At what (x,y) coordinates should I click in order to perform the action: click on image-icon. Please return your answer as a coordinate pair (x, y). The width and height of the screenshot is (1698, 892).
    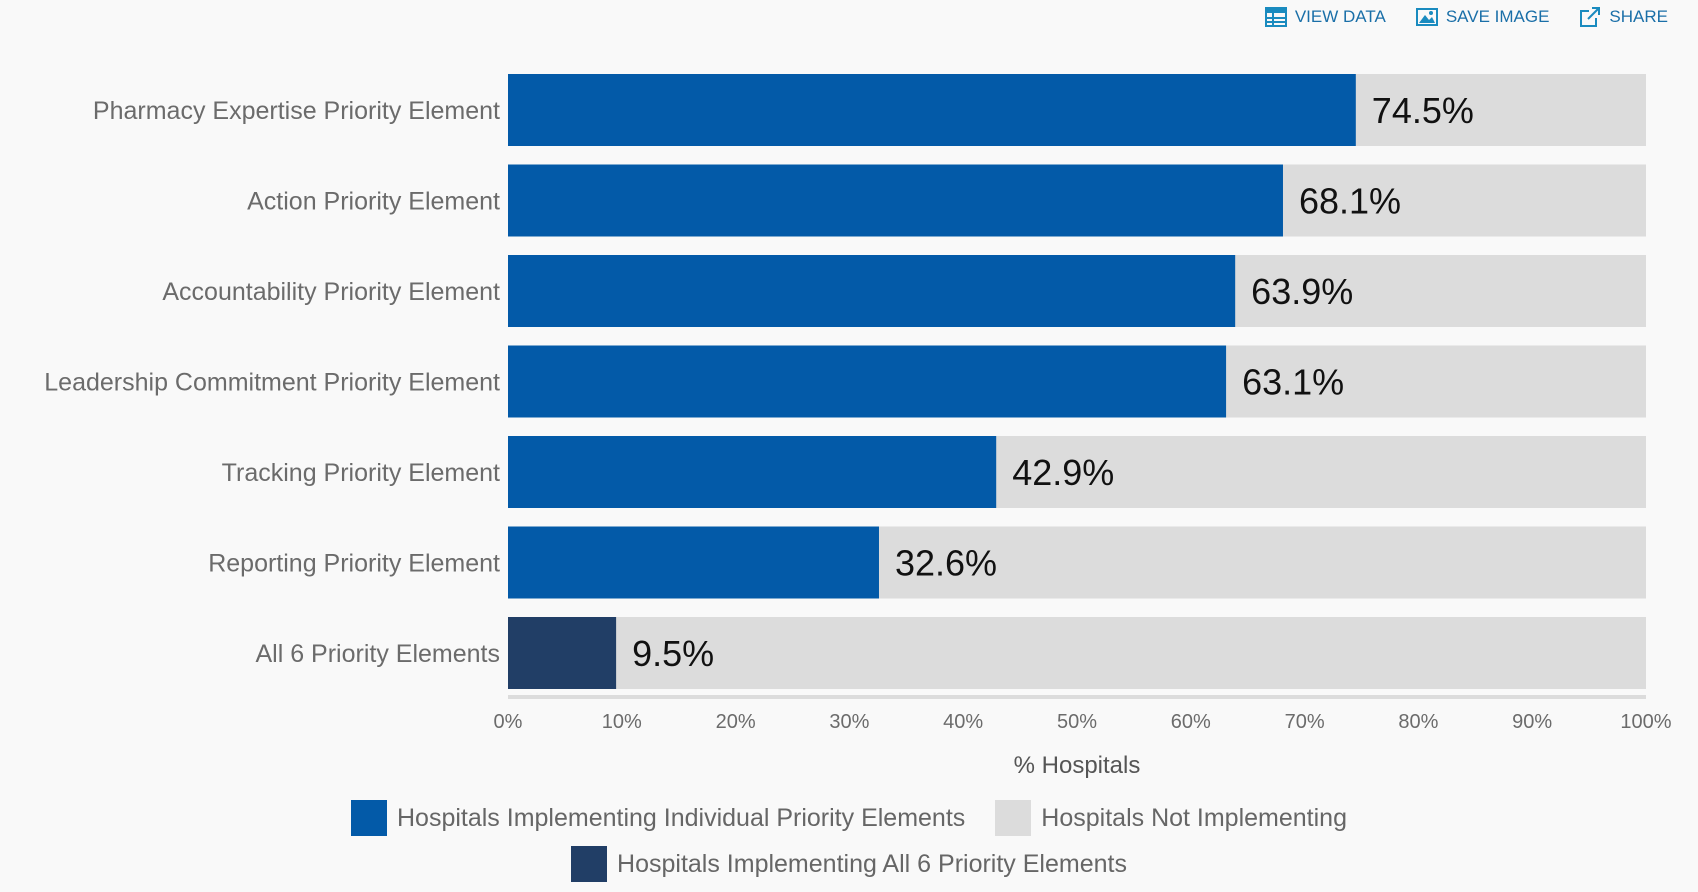
    Looking at the image, I should click on (1426, 17).